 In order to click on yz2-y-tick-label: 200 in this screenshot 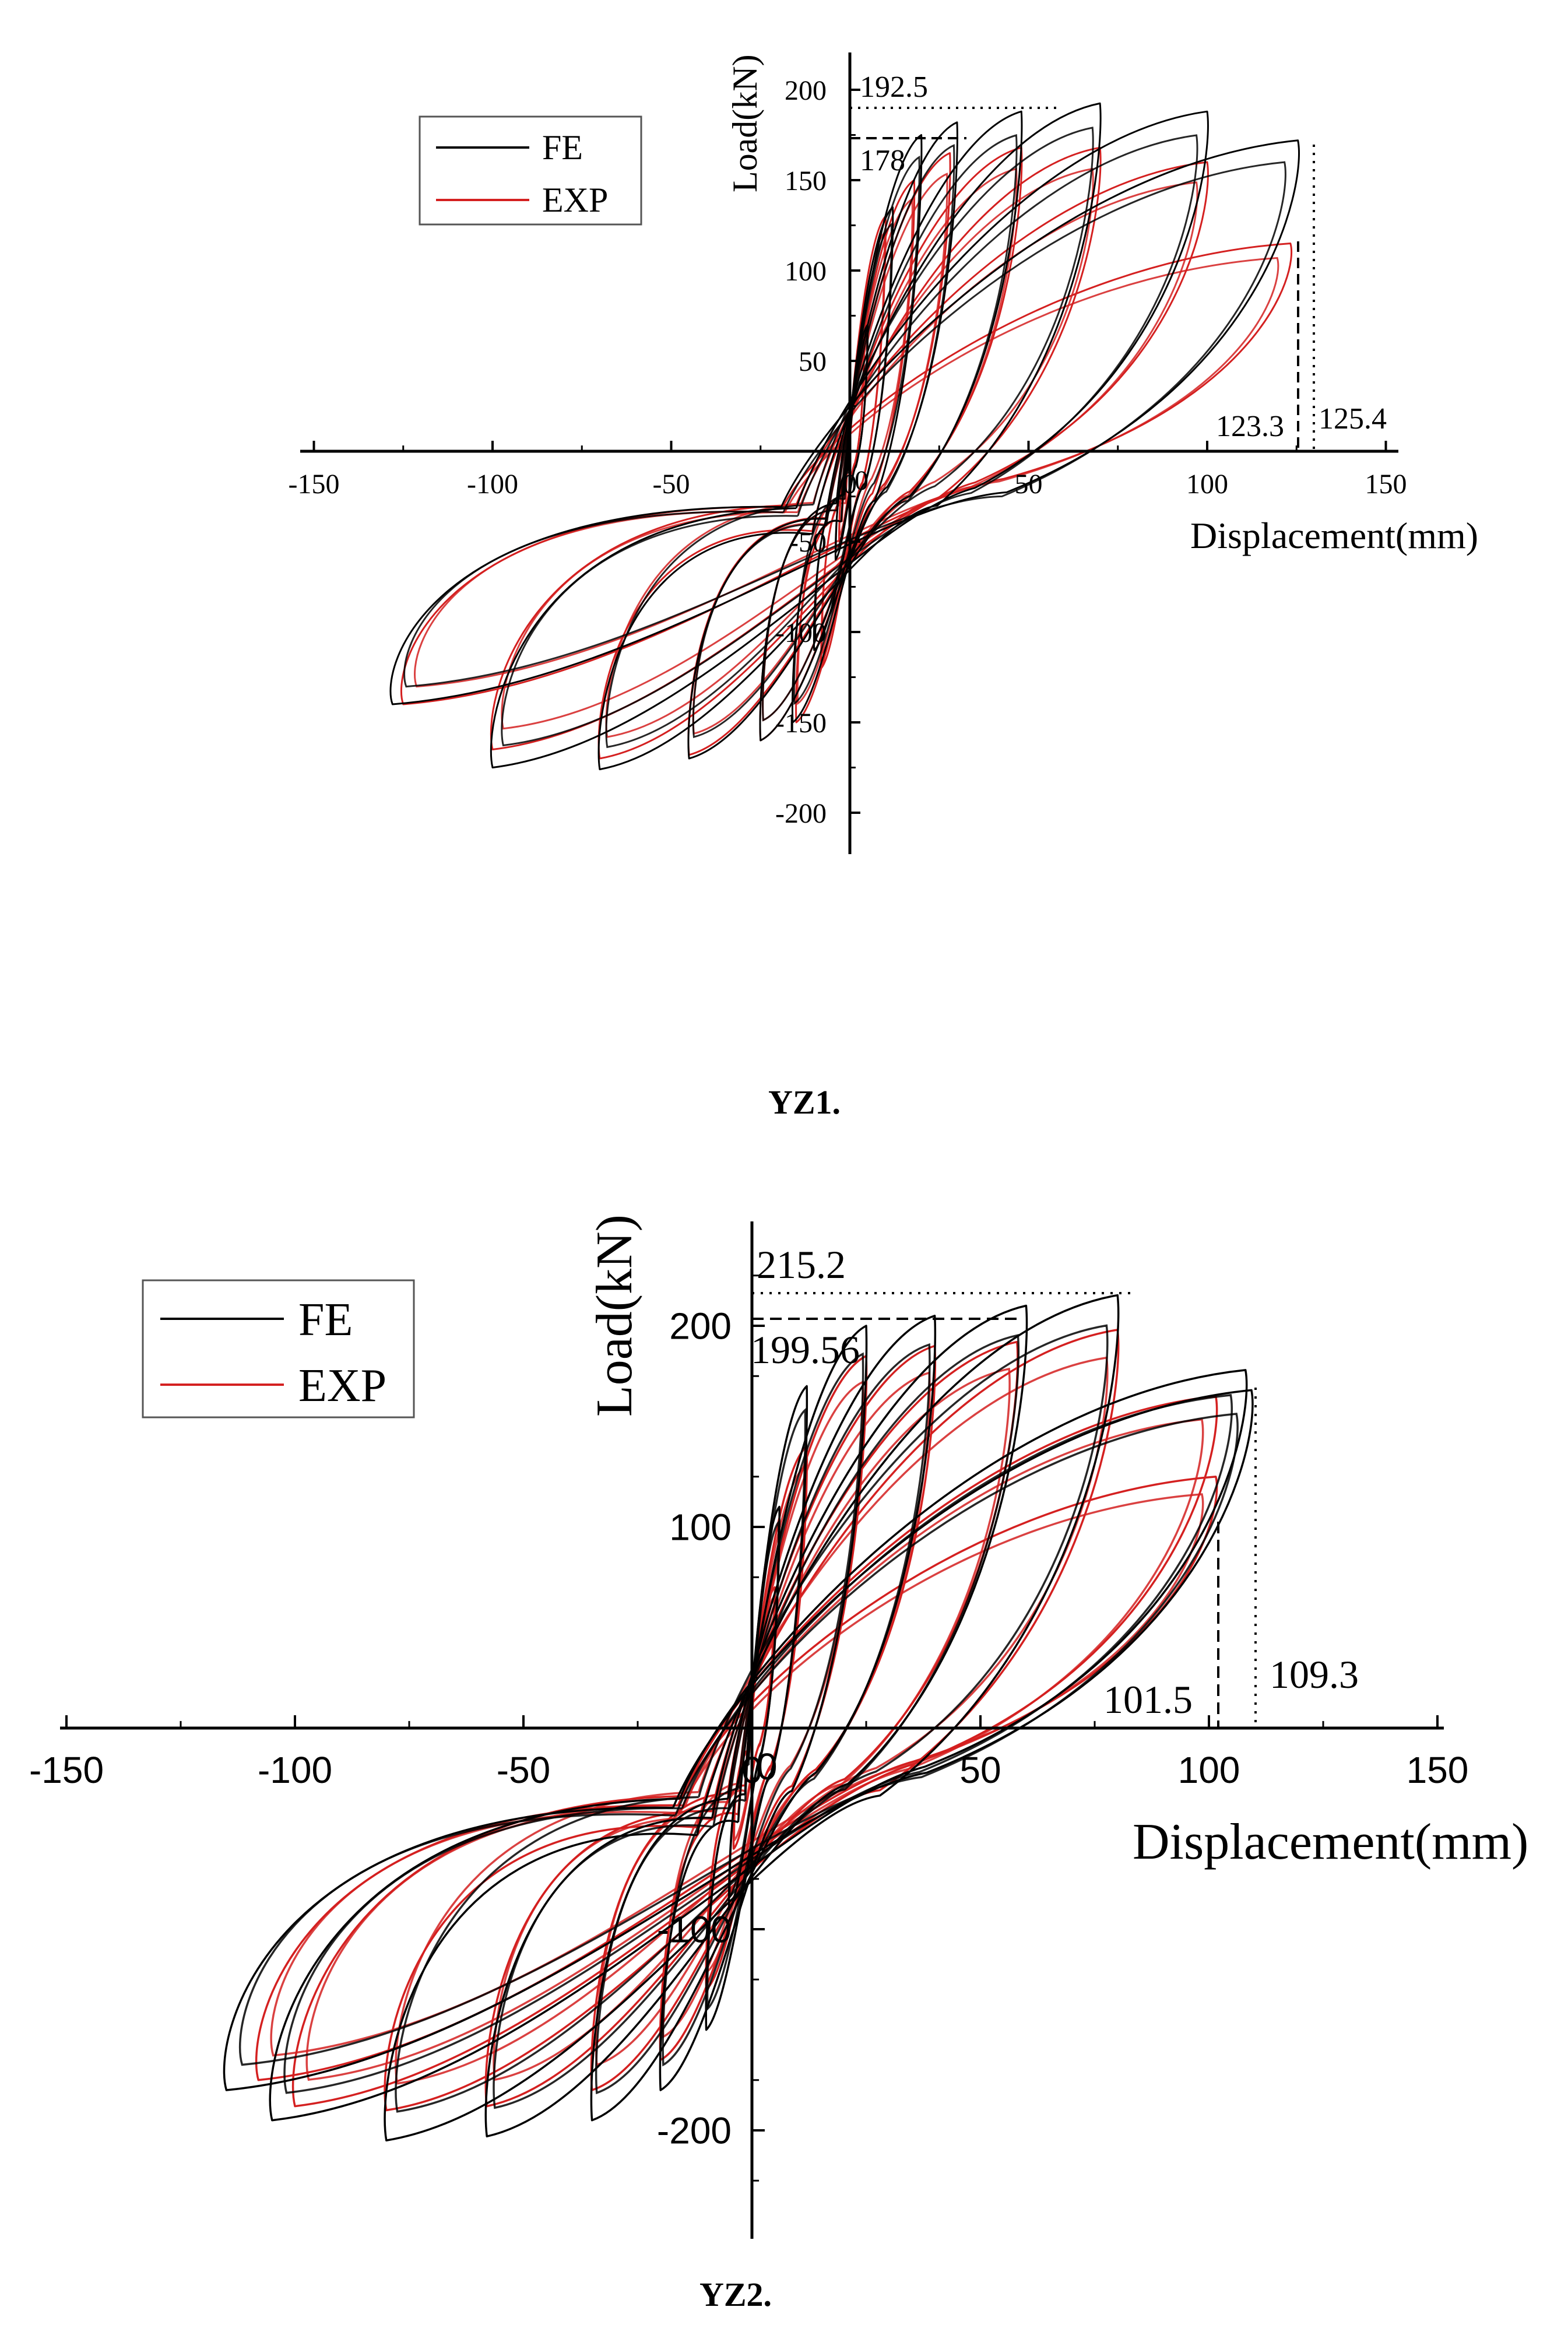, I will do `click(700, 1326)`.